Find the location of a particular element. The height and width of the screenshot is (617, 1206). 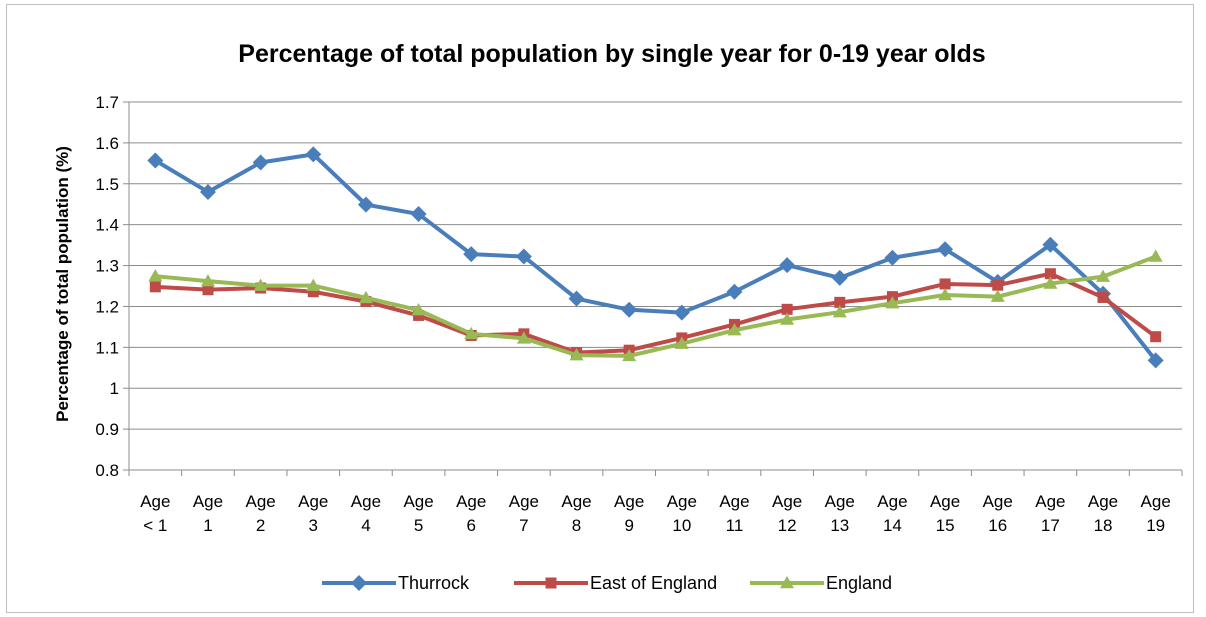

x-tick-label: 13 is located at coordinates (839, 525).